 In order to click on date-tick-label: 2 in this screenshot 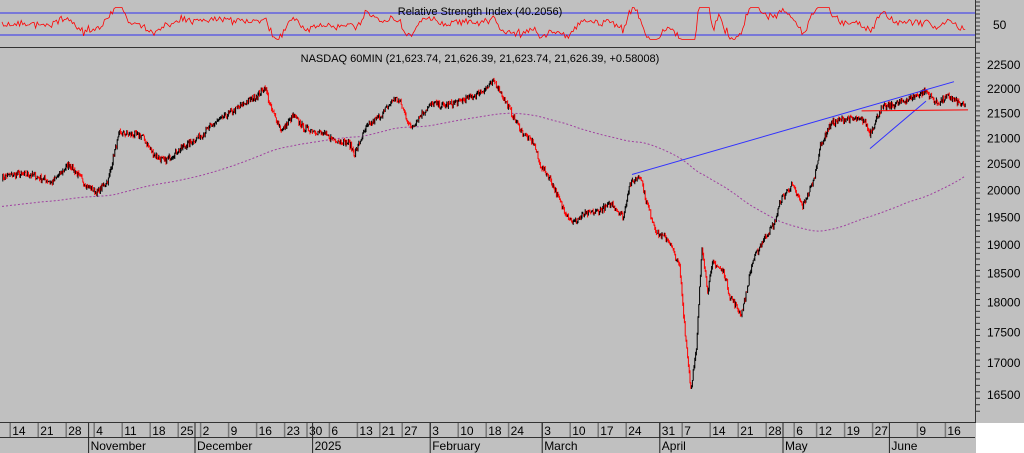, I will do `click(206, 431)`.